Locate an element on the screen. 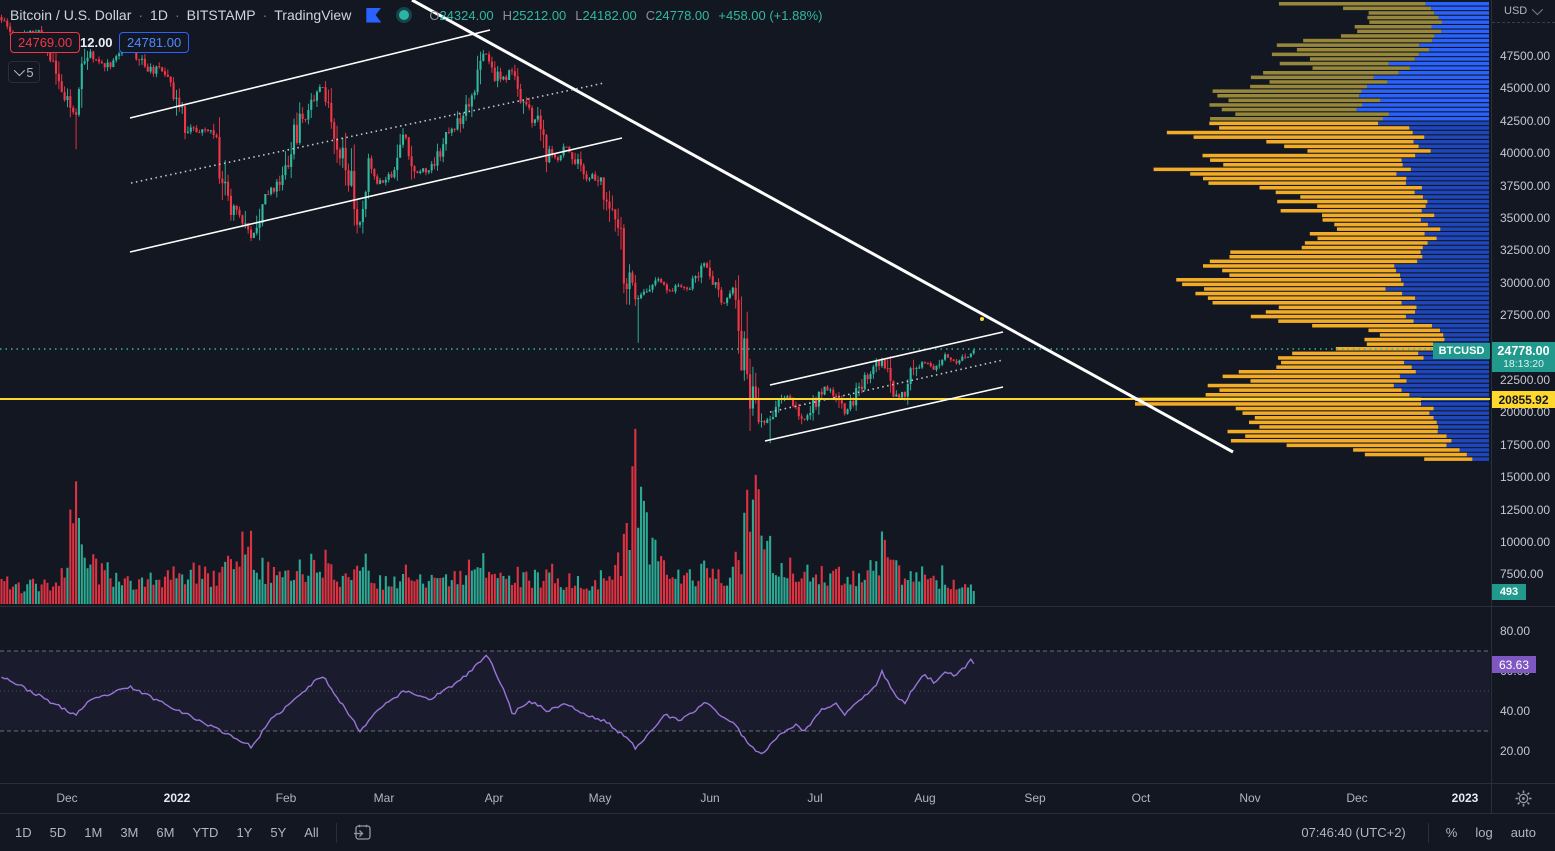  volume-value-label: 493 is located at coordinates (1509, 592).